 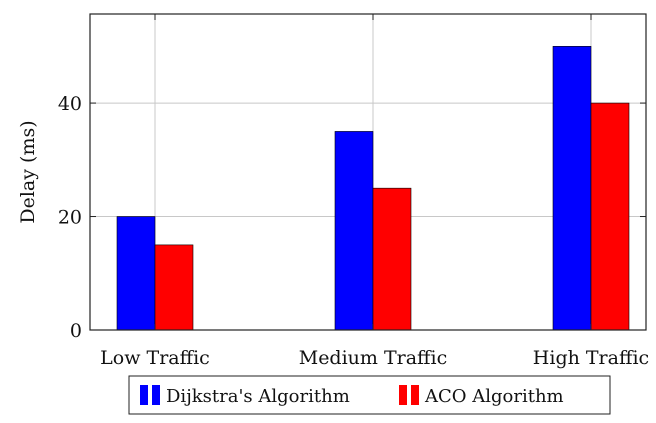 I want to click on x-tick-label: Medium Traffic, so click(x=373, y=358).